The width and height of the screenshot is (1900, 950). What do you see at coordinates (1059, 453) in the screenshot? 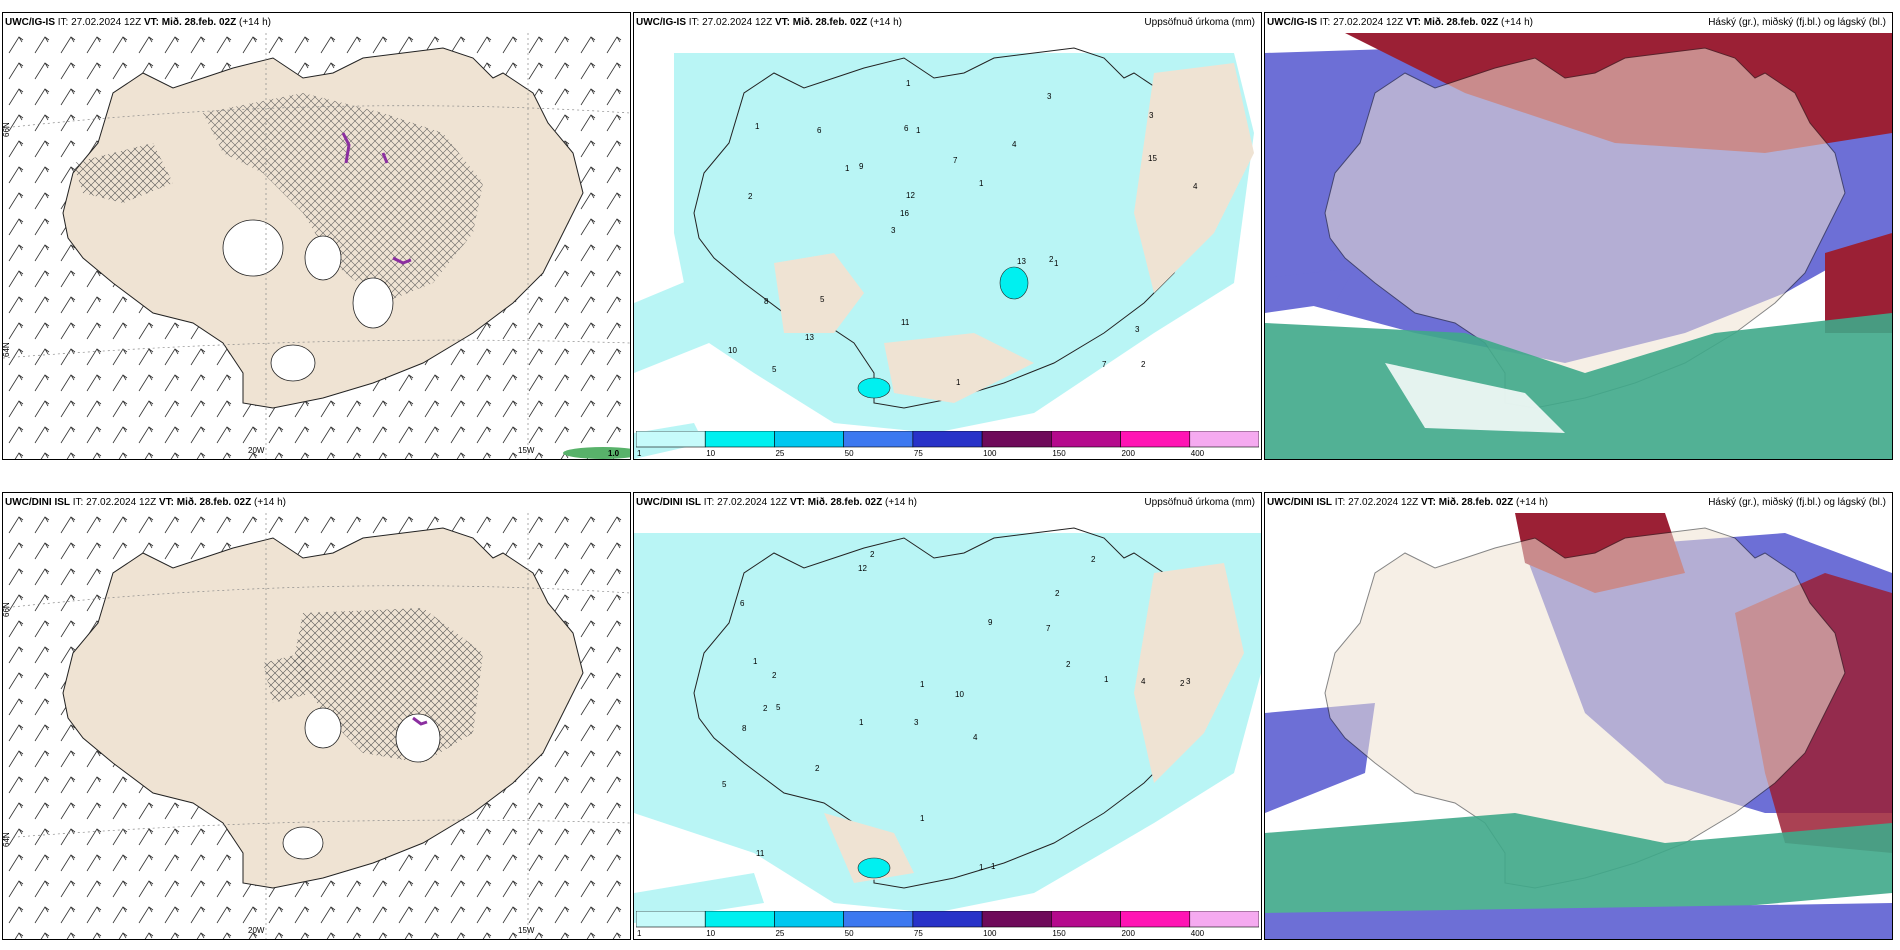
I see `legend-tick: 150` at bounding box center [1059, 453].